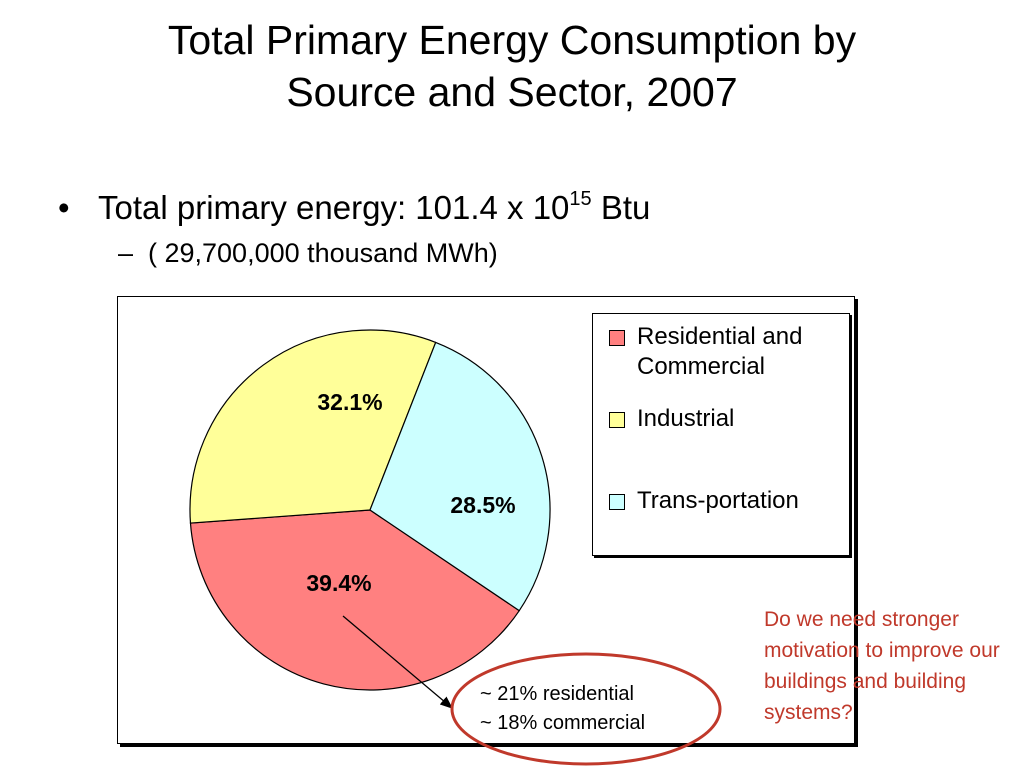 The height and width of the screenshot is (768, 1024). I want to click on callout-ring, so click(586, 709).